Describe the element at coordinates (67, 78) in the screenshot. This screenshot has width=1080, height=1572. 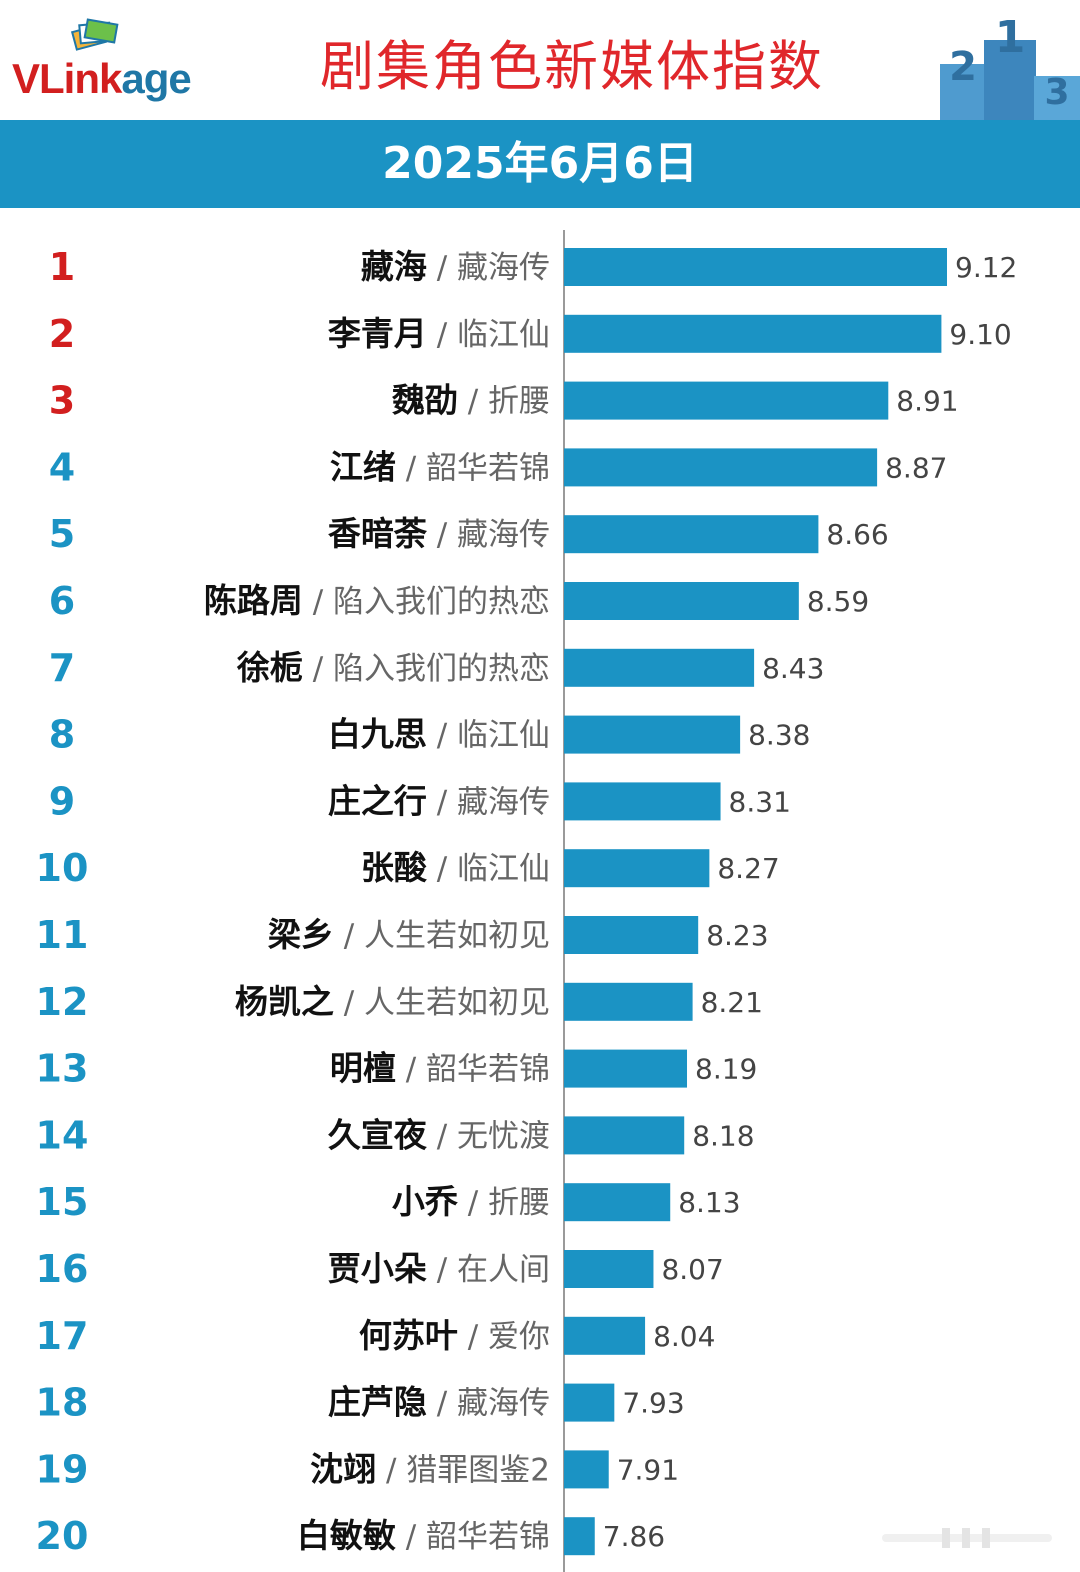
I see `logo-text-prefix: VLink` at that location.